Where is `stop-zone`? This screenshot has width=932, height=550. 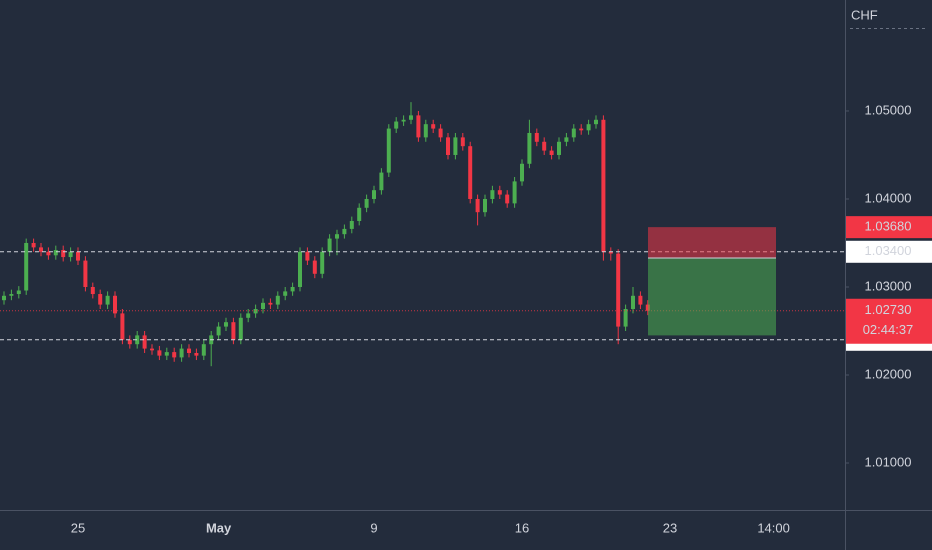
stop-zone is located at coordinates (712, 242).